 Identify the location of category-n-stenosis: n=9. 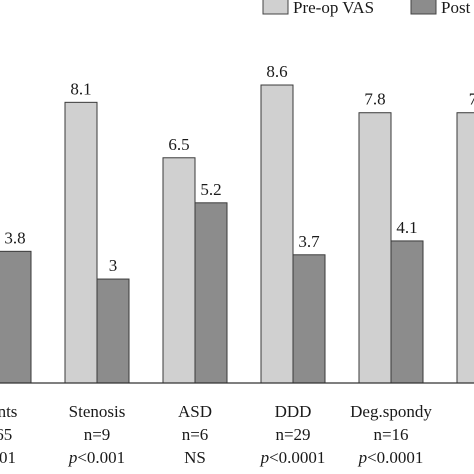
(97, 434).